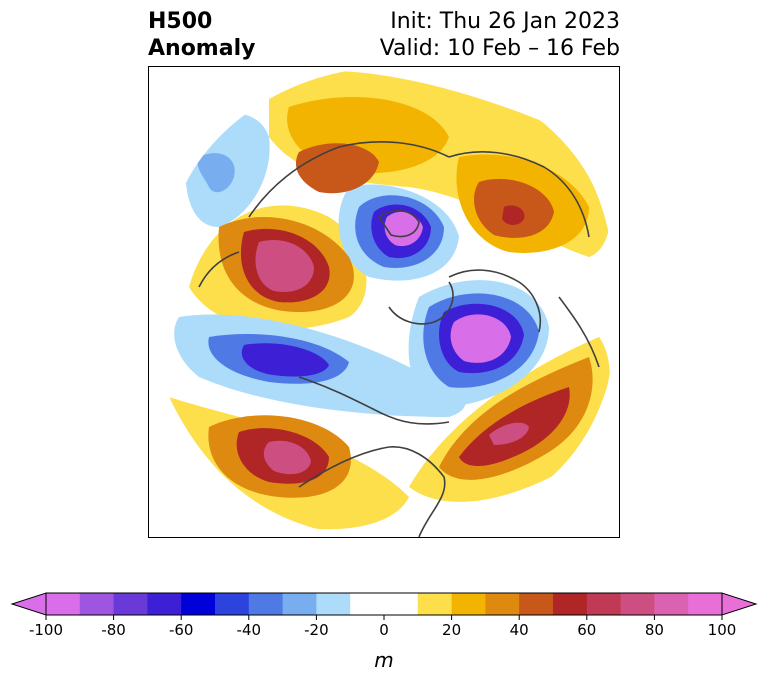 The image size is (768, 684). I want to click on colorbar-extend-high, so click(739, 604).